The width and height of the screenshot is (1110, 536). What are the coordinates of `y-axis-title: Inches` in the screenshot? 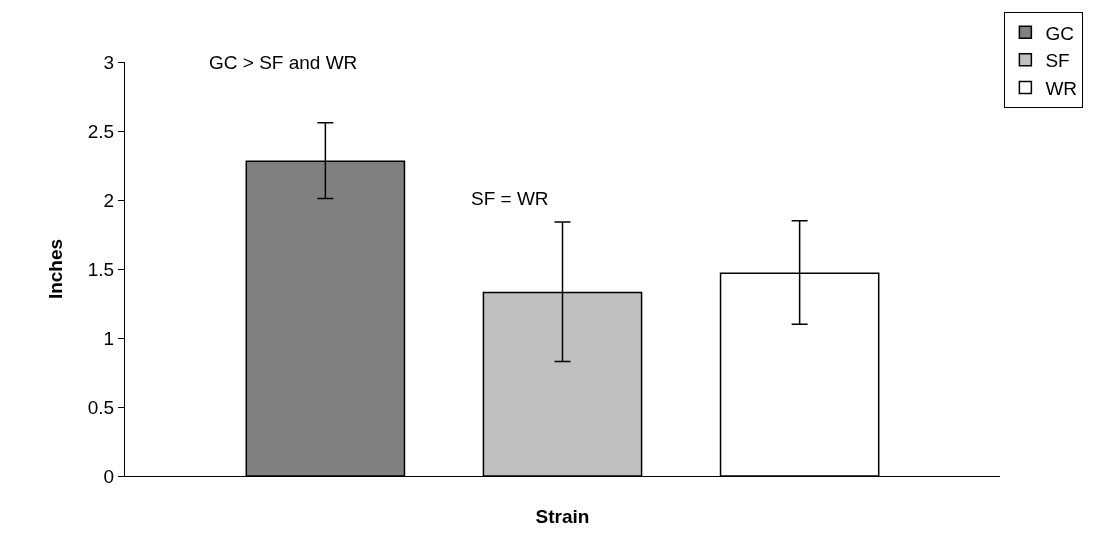 It's located at (55, 269).